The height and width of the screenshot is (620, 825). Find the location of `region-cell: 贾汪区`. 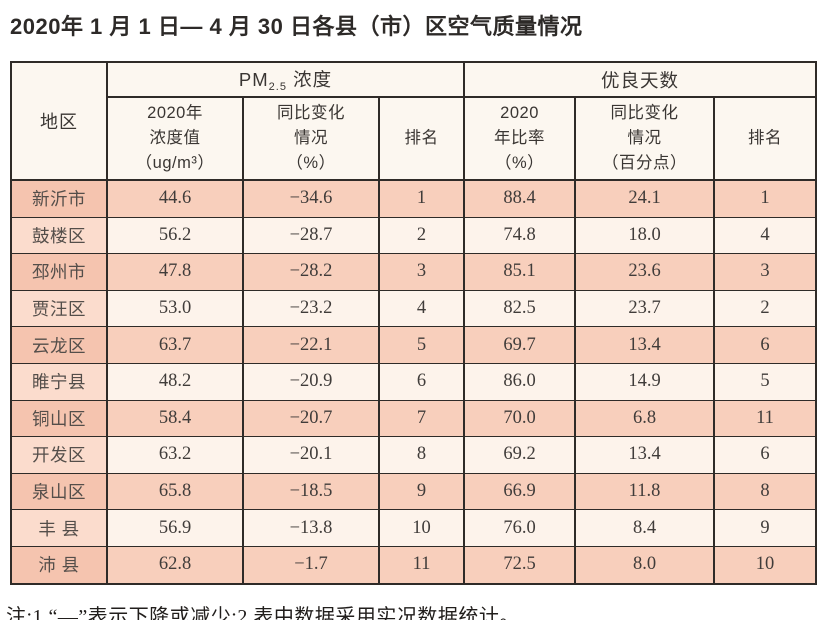

region-cell: 贾汪区 is located at coordinates (59, 308).